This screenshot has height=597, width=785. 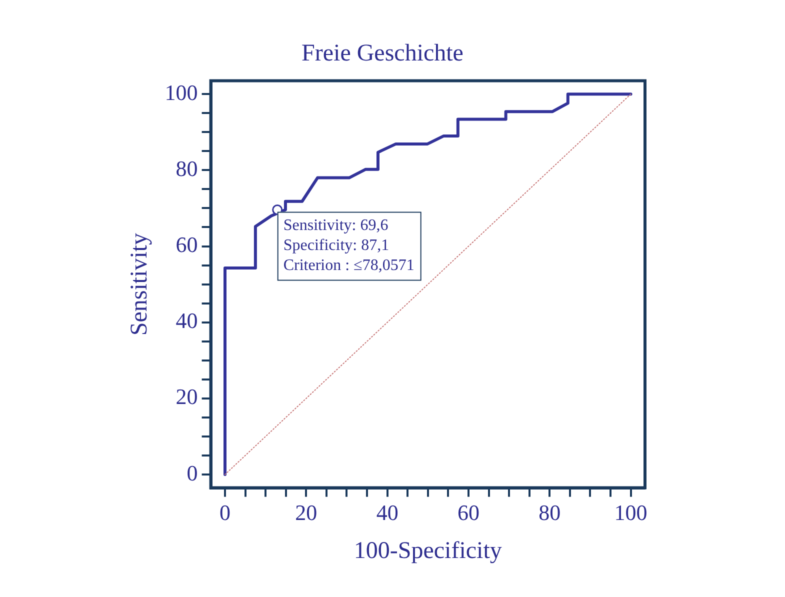 I want to click on x-tick-label: 80, so click(x=549, y=512).